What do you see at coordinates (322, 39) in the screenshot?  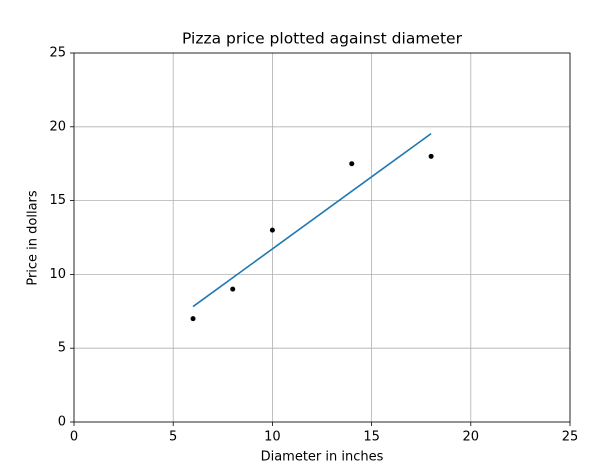 I see `chart-title: Pizza price plotted against diameter` at bounding box center [322, 39].